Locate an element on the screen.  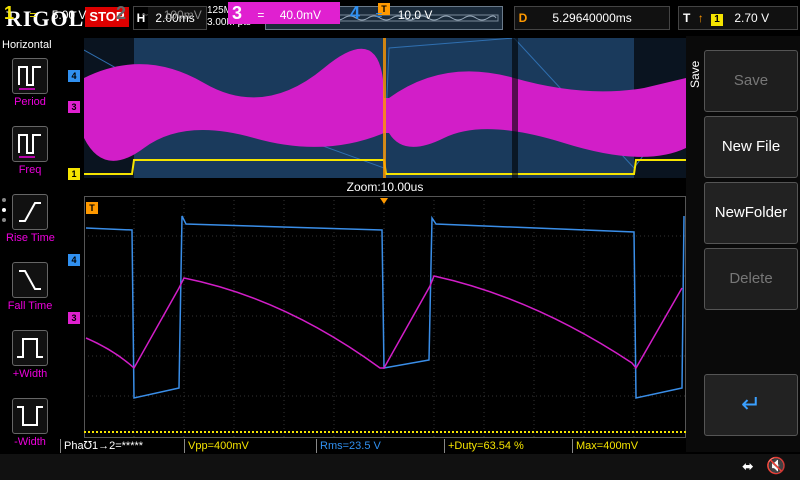
ch4-zoom-marker: 4 is located at coordinates (74, 260).